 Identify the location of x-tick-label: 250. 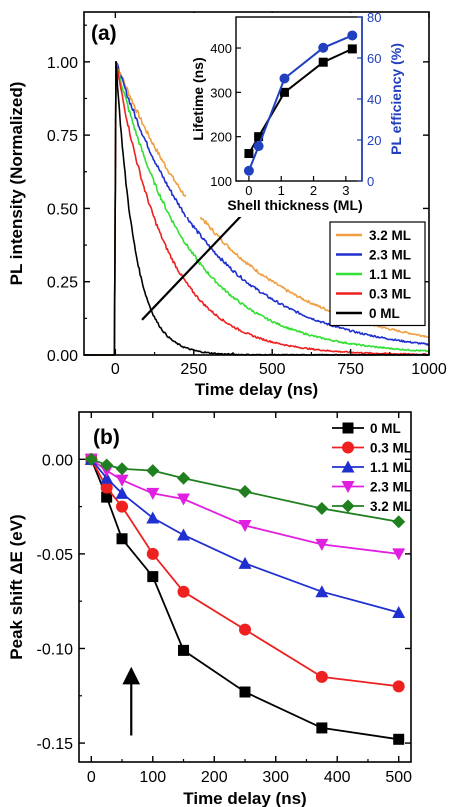
(193, 369).